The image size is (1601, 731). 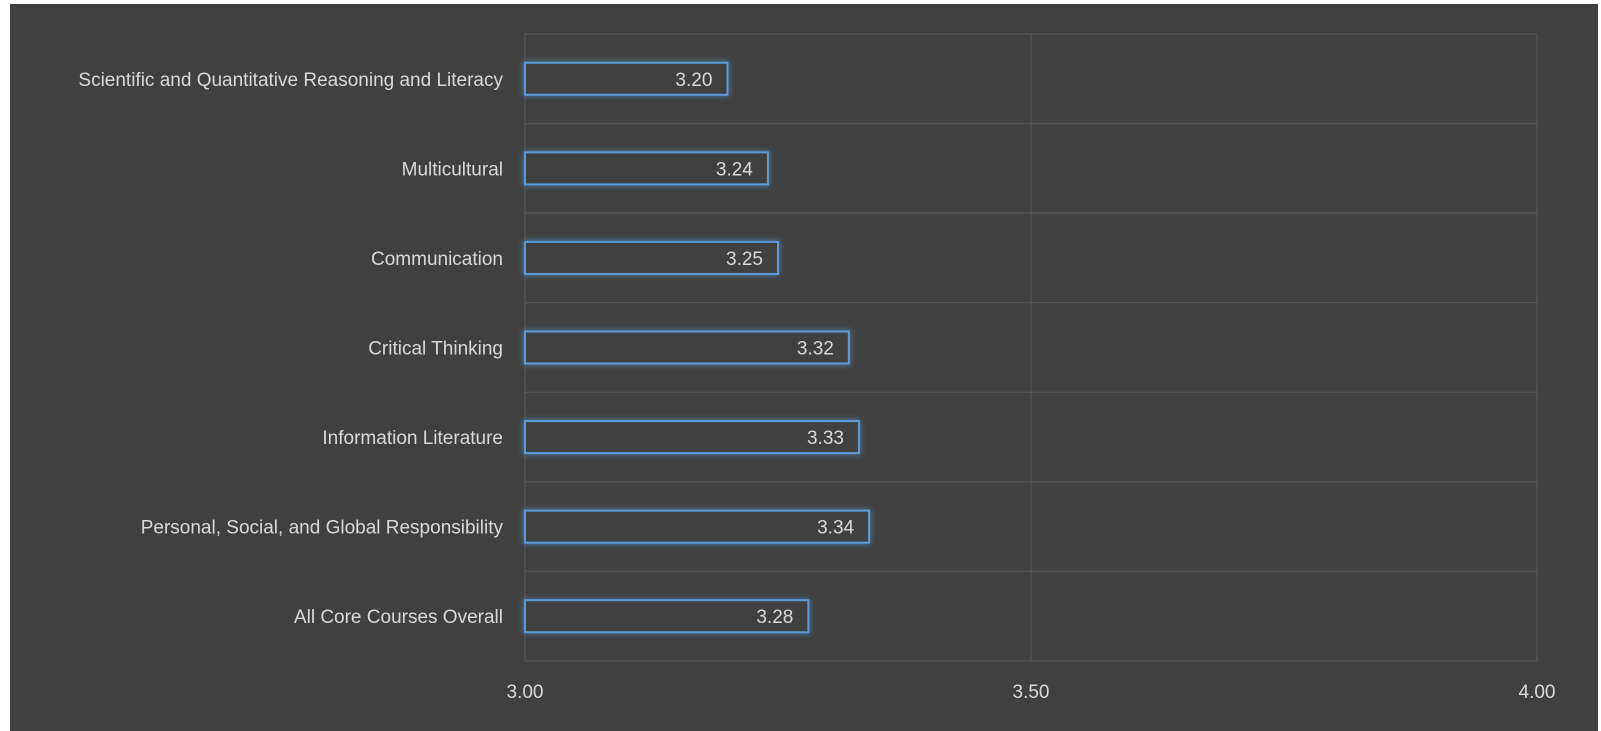 What do you see at coordinates (774, 617) in the screenshot?
I see `bar-value-label: 3.28` at bounding box center [774, 617].